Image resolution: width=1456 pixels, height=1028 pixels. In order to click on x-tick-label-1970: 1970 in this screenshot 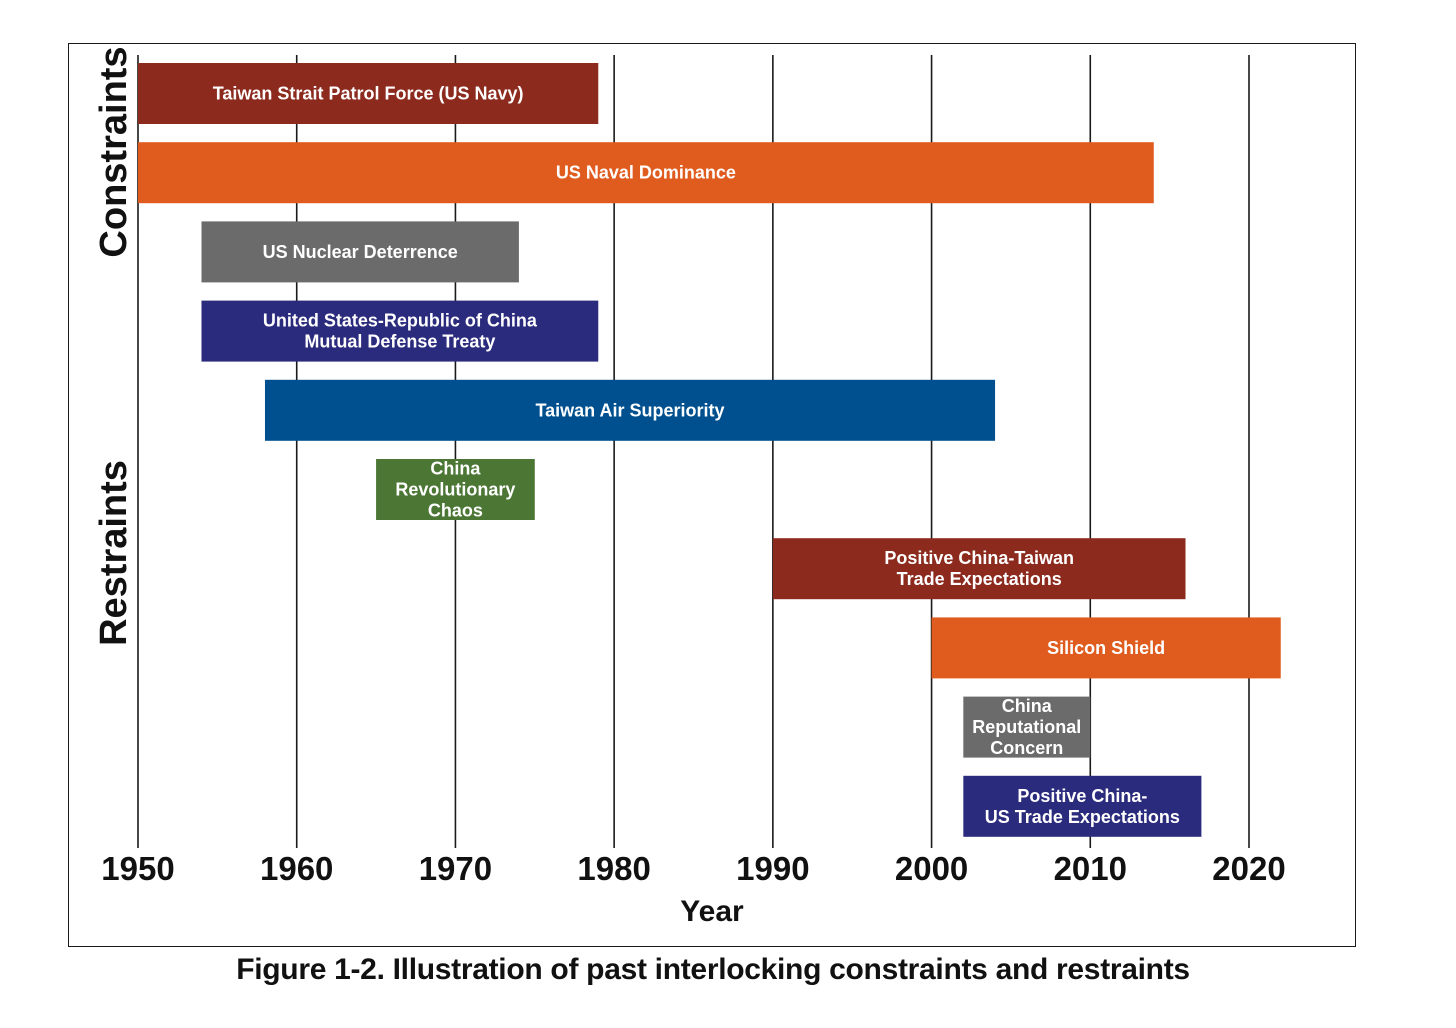, I will do `click(455, 868)`.